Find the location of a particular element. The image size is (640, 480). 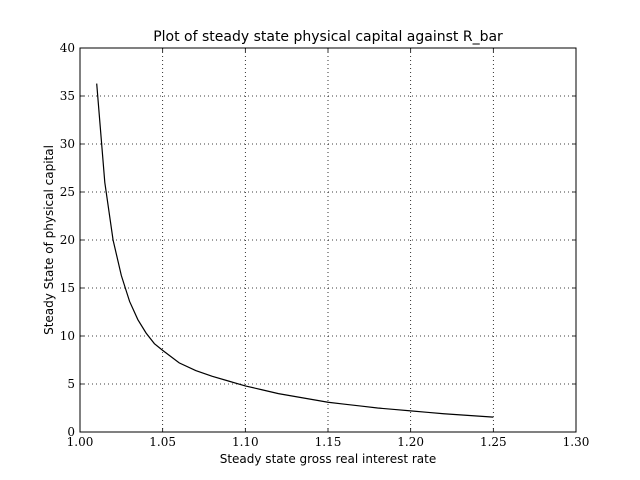

y-tick-label: 0 is located at coordinates (71, 432).